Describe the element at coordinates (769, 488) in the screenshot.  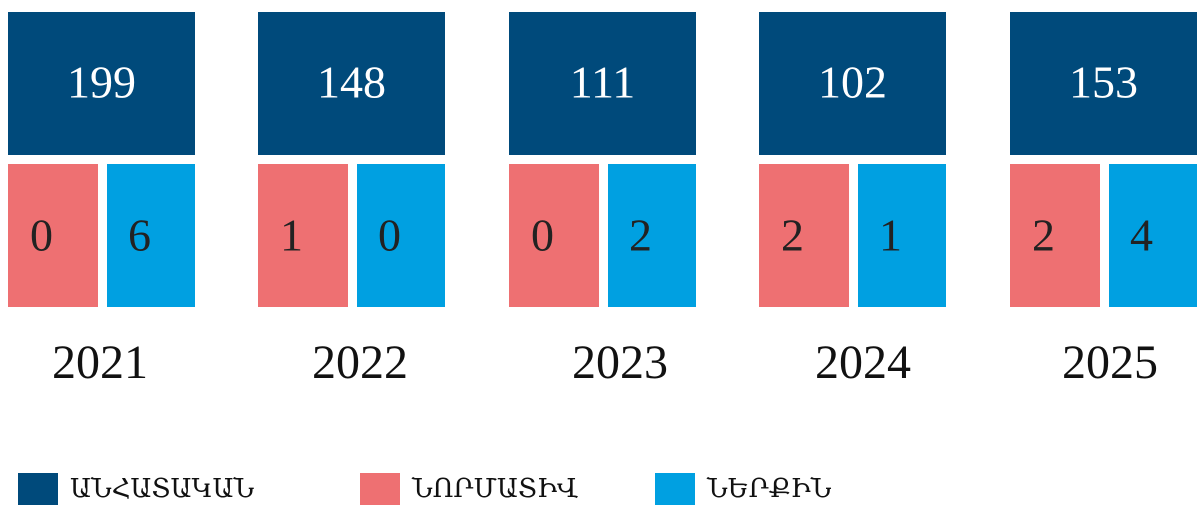
I see `legend-label: ՆԵՐՔԻՆ` at that location.